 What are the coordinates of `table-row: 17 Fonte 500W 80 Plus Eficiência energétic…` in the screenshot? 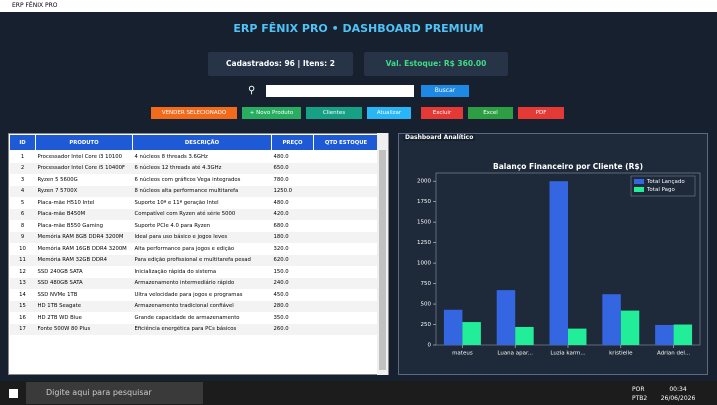 It's located at (194, 329).